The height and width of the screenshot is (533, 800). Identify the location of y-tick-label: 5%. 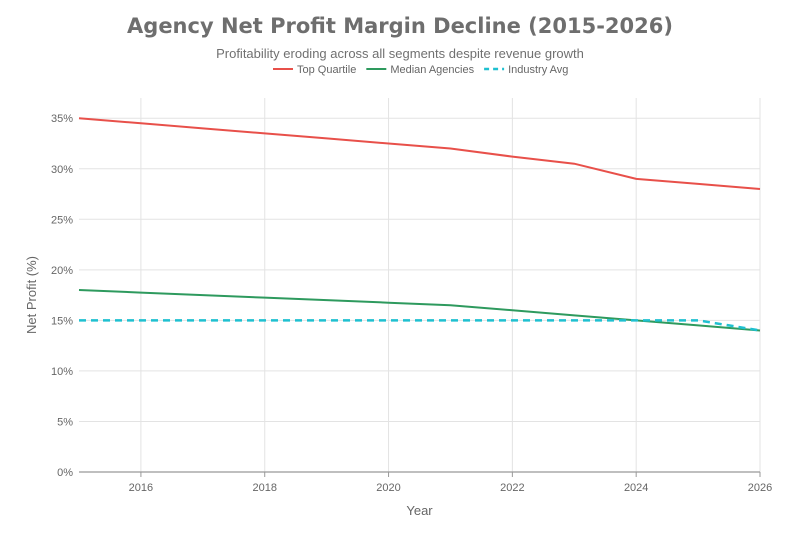
(65, 422).